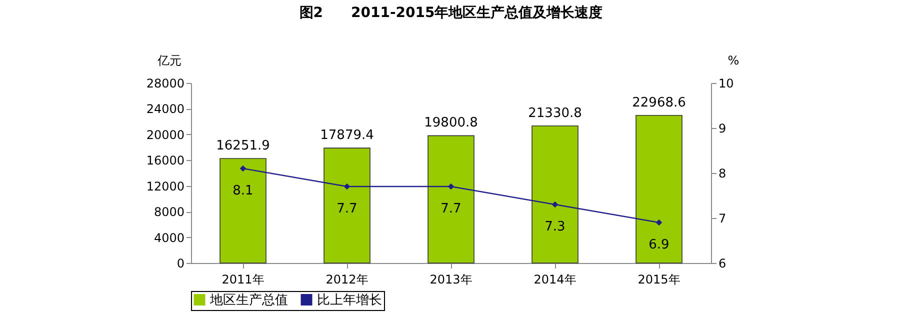  I want to click on data-label: 22968.6, so click(659, 102).